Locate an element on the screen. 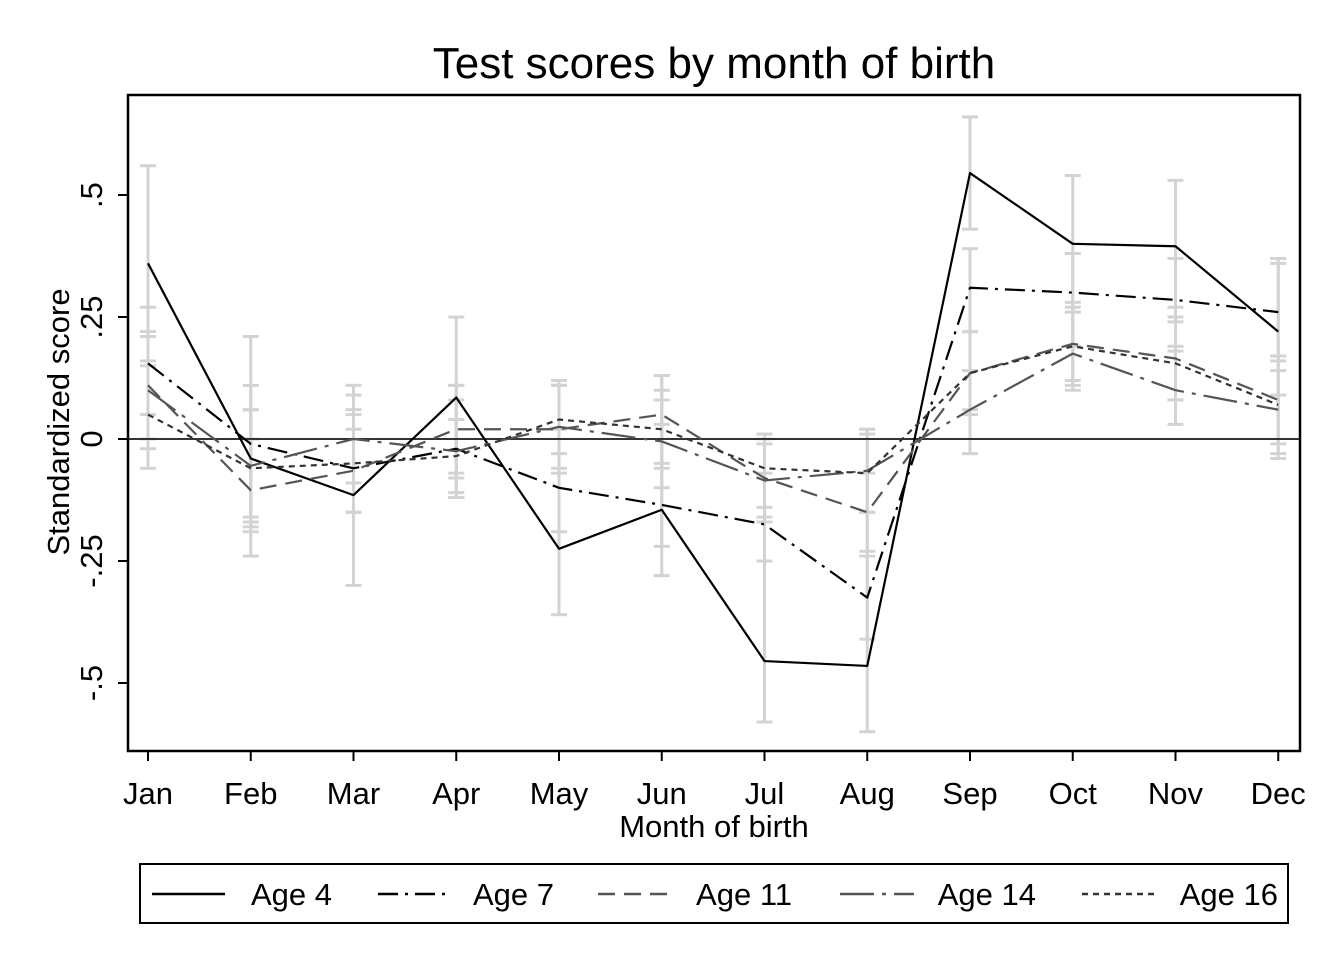  x-tick-label-Oct: Oct is located at coordinates (1073, 793).